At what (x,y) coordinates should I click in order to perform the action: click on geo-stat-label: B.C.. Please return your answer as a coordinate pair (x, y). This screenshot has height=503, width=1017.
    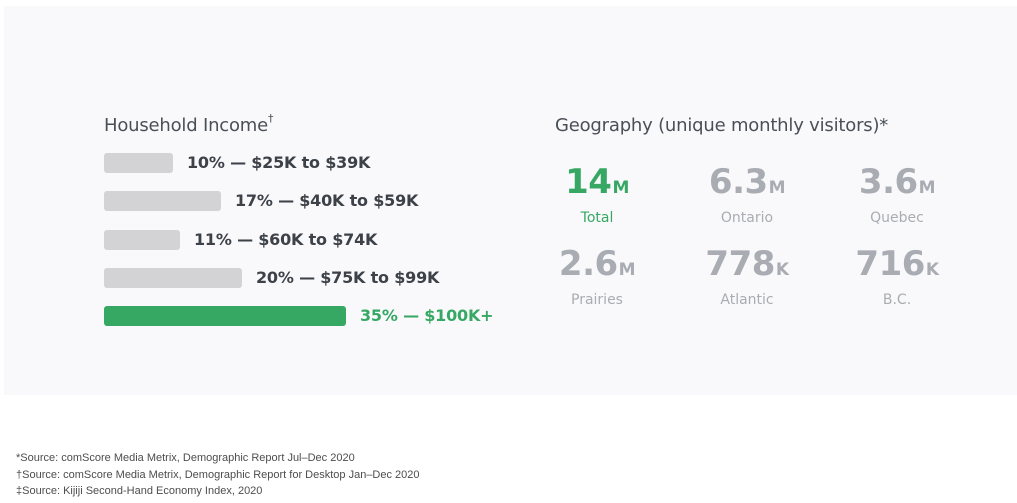
    Looking at the image, I should click on (897, 300).